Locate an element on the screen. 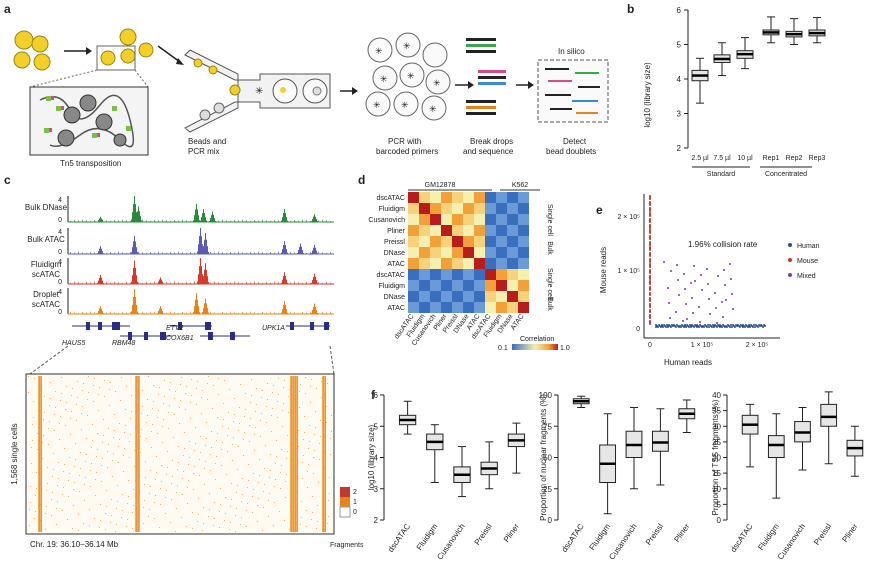 This screenshot has width=871, height=562. legend-max: 1.0 is located at coordinates (565, 348).